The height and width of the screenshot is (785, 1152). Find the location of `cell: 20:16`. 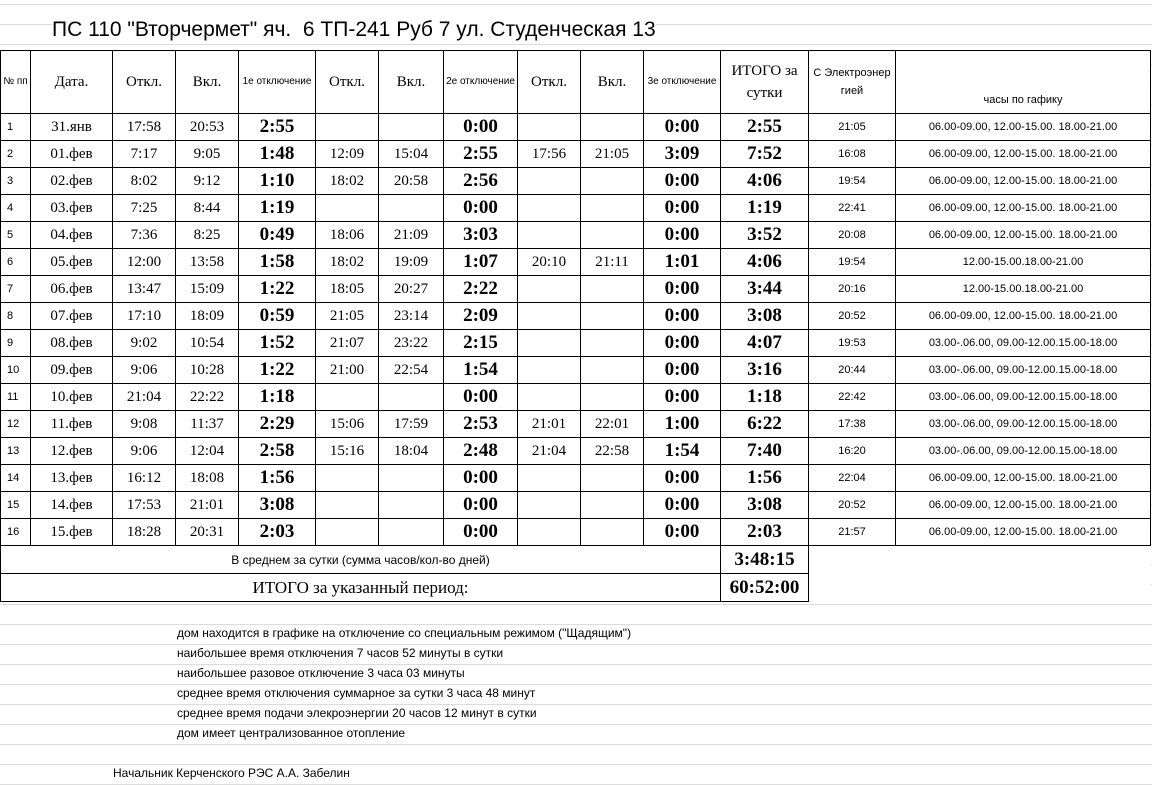

cell: 20:16 is located at coordinates (852, 289).